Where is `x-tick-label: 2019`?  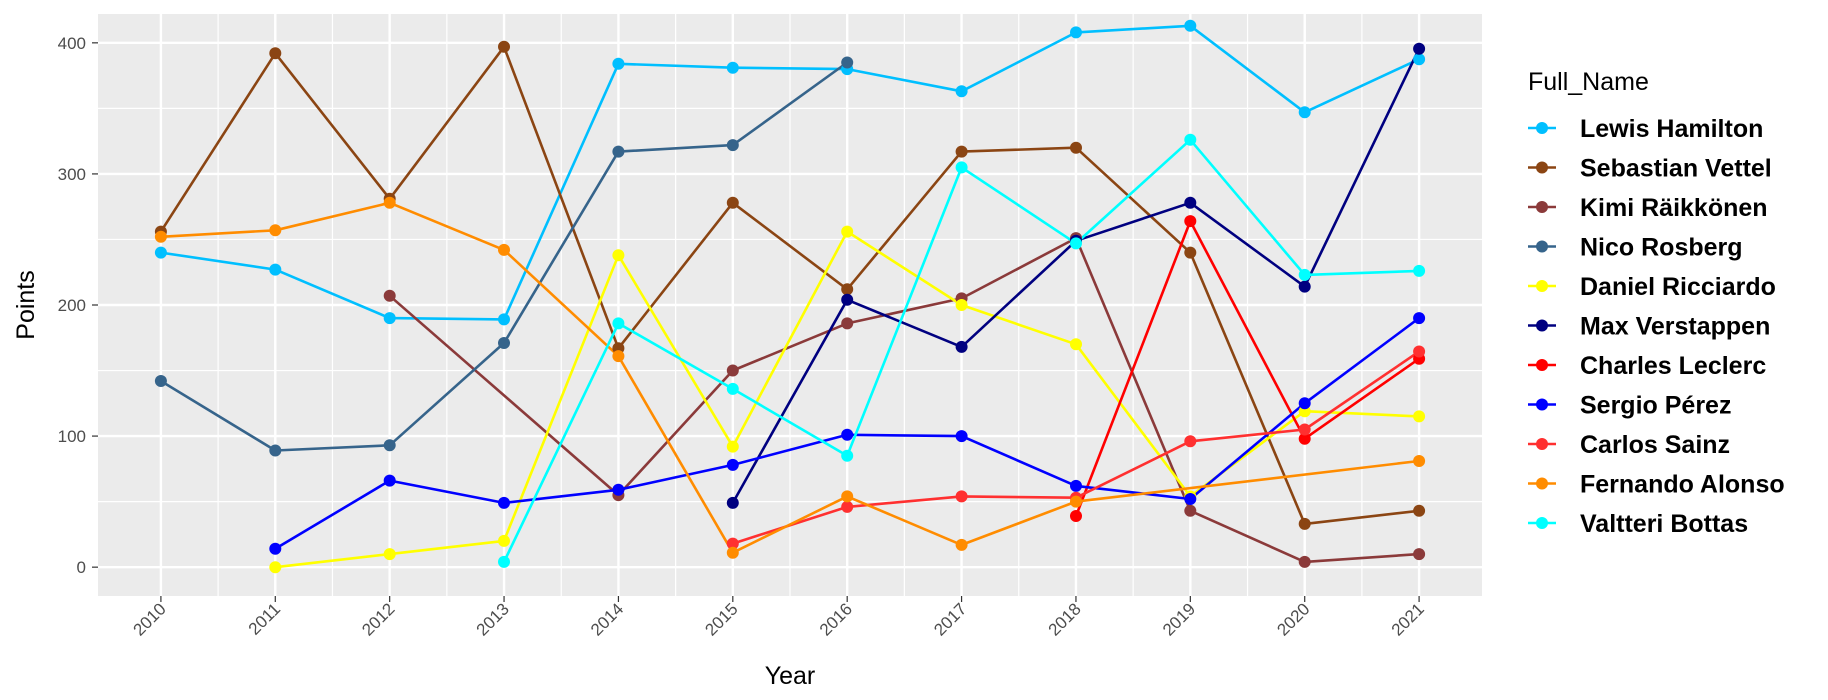 x-tick-label: 2019 is located at coordinates (1179, 619).